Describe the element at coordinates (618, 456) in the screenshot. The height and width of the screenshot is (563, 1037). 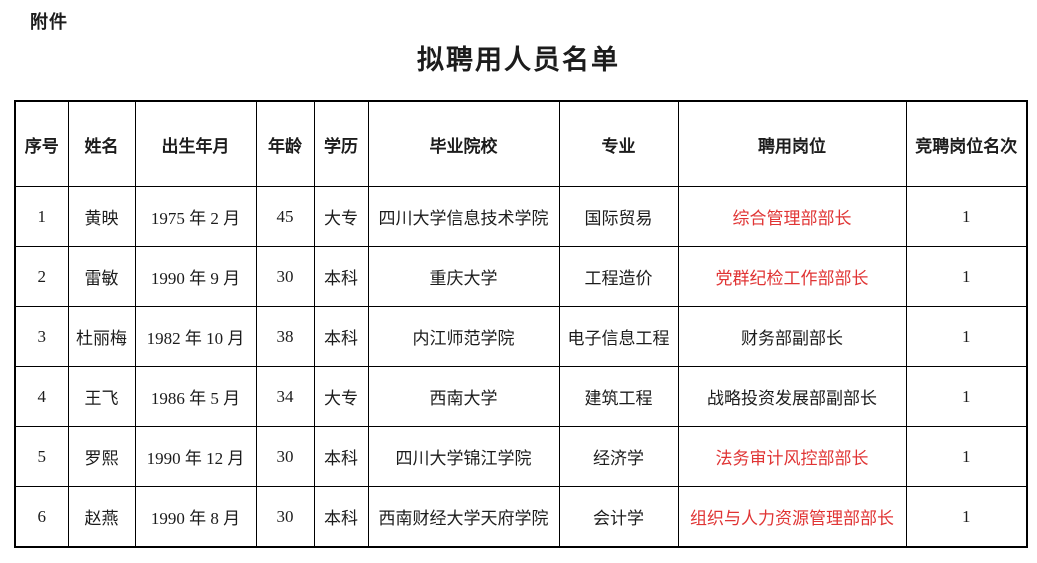
I see `cell-major: 经济学` at that location.